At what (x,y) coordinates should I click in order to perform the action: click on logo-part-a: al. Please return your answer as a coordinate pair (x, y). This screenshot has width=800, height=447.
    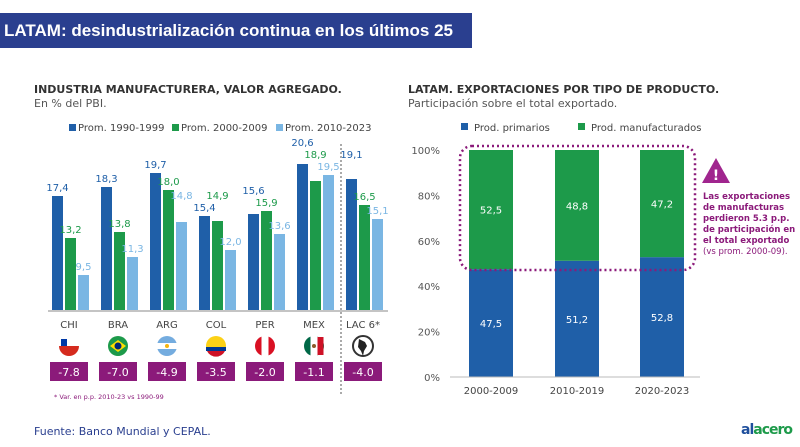
    Looking at the image, I should click on (747, 430).